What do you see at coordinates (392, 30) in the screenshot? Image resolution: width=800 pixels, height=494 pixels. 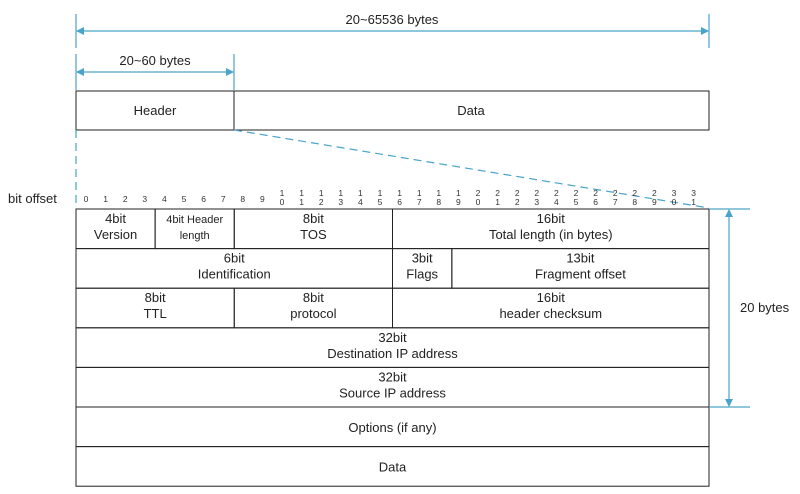 I see `total-size-dimension: 20~65536 bytes` at bounding box center [392, 30].